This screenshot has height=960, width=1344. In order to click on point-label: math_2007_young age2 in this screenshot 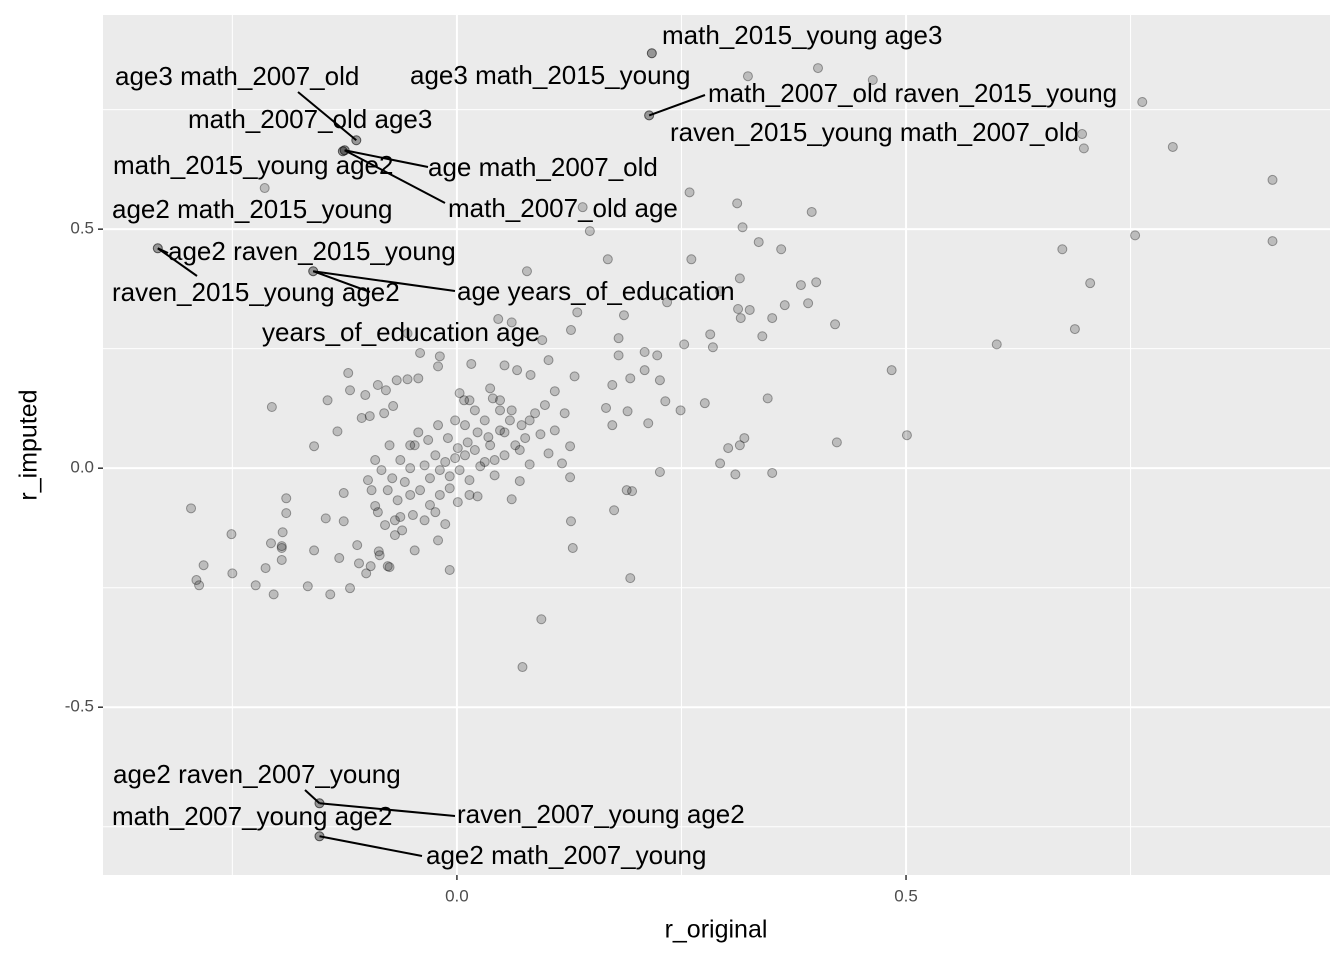, I will do `click(252, 816)`.